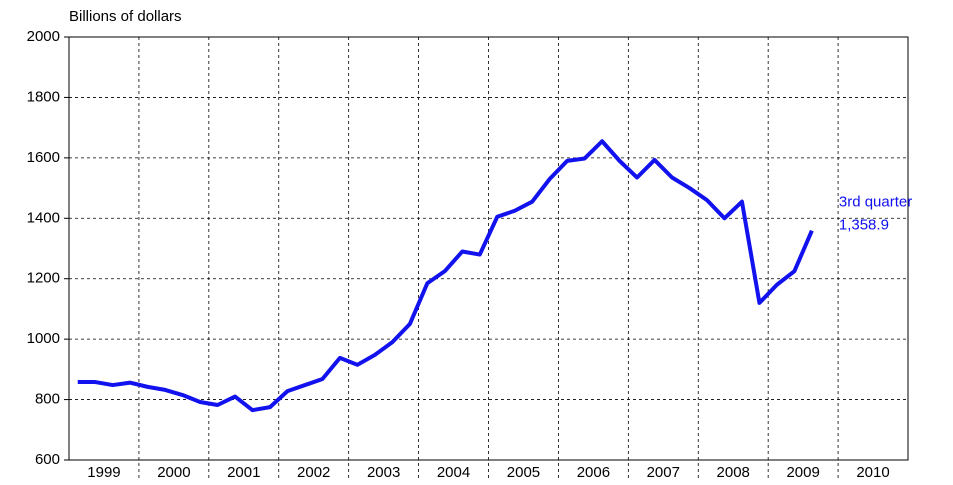 This screenshot has width=953, height=485. Describe the element at coordinates (523, 472) in the screenshot. I see `x-tick-label: 2005` at that location.